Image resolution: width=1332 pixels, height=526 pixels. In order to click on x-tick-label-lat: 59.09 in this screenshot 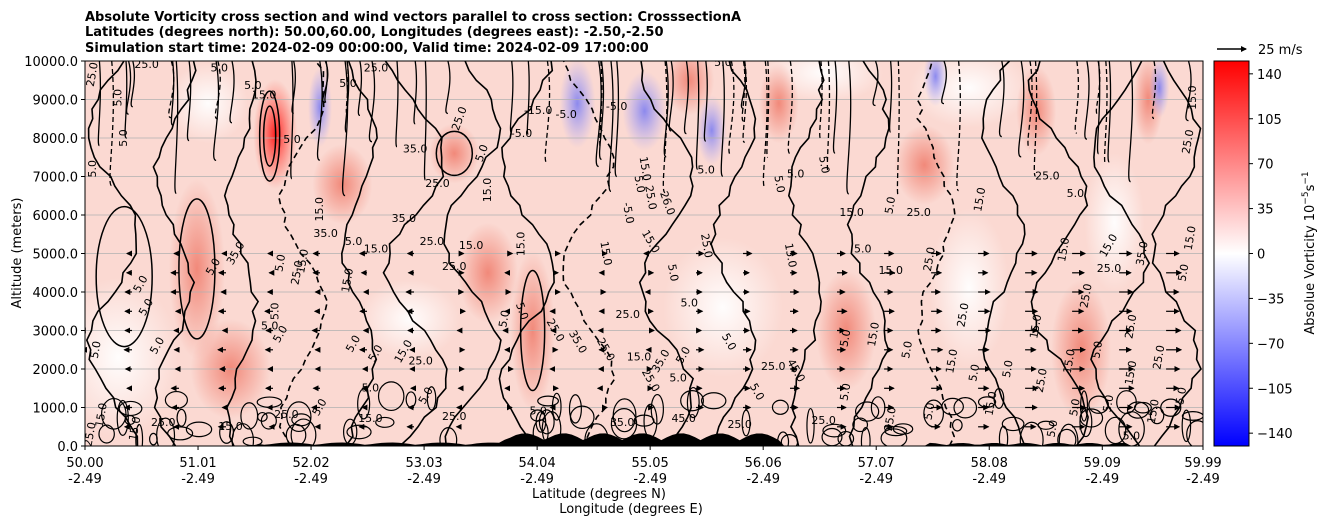, I will do `click(1102, 463)`.